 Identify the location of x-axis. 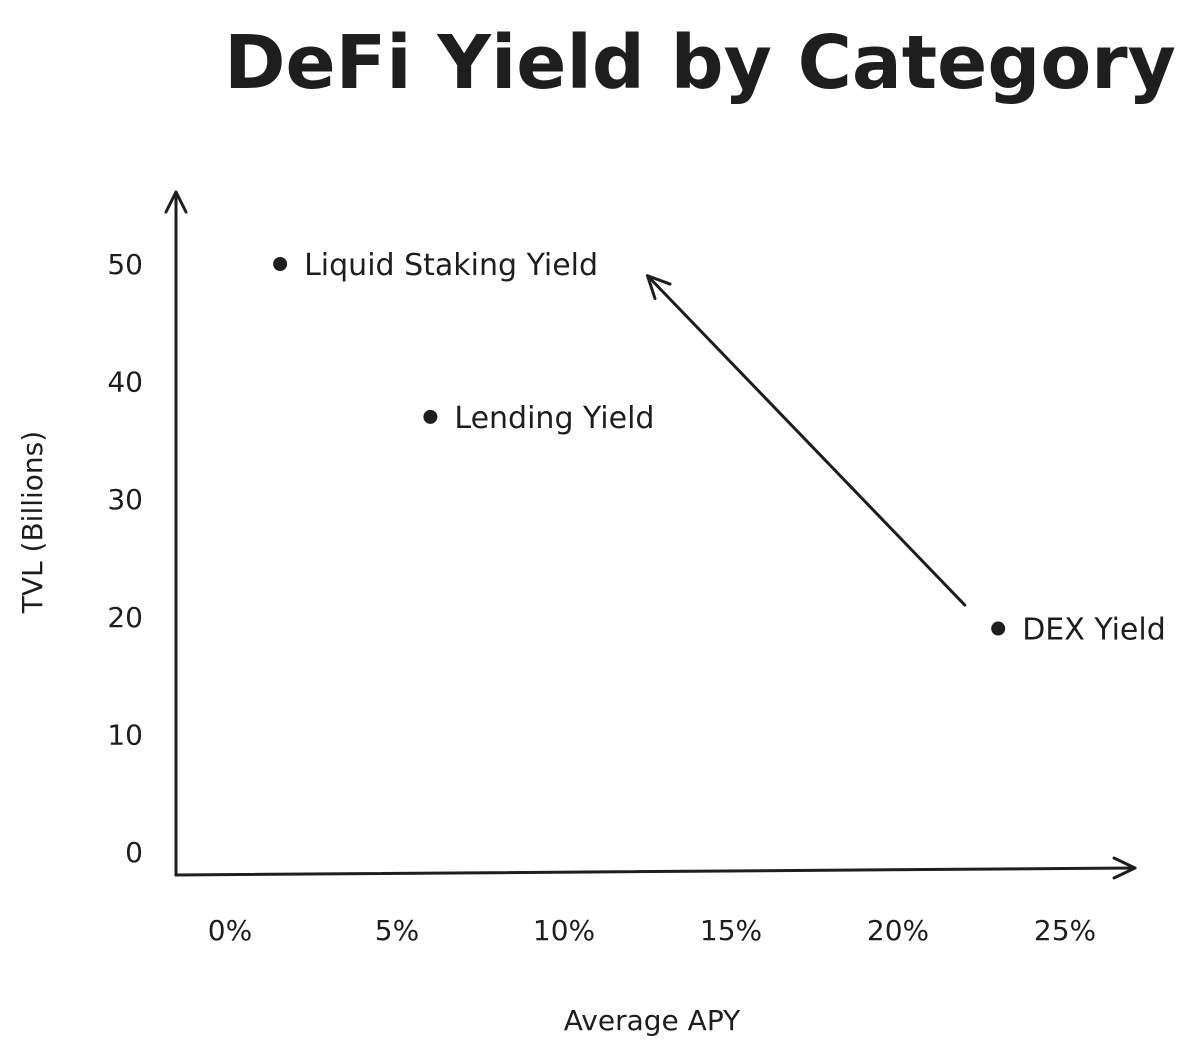
(655, 871).